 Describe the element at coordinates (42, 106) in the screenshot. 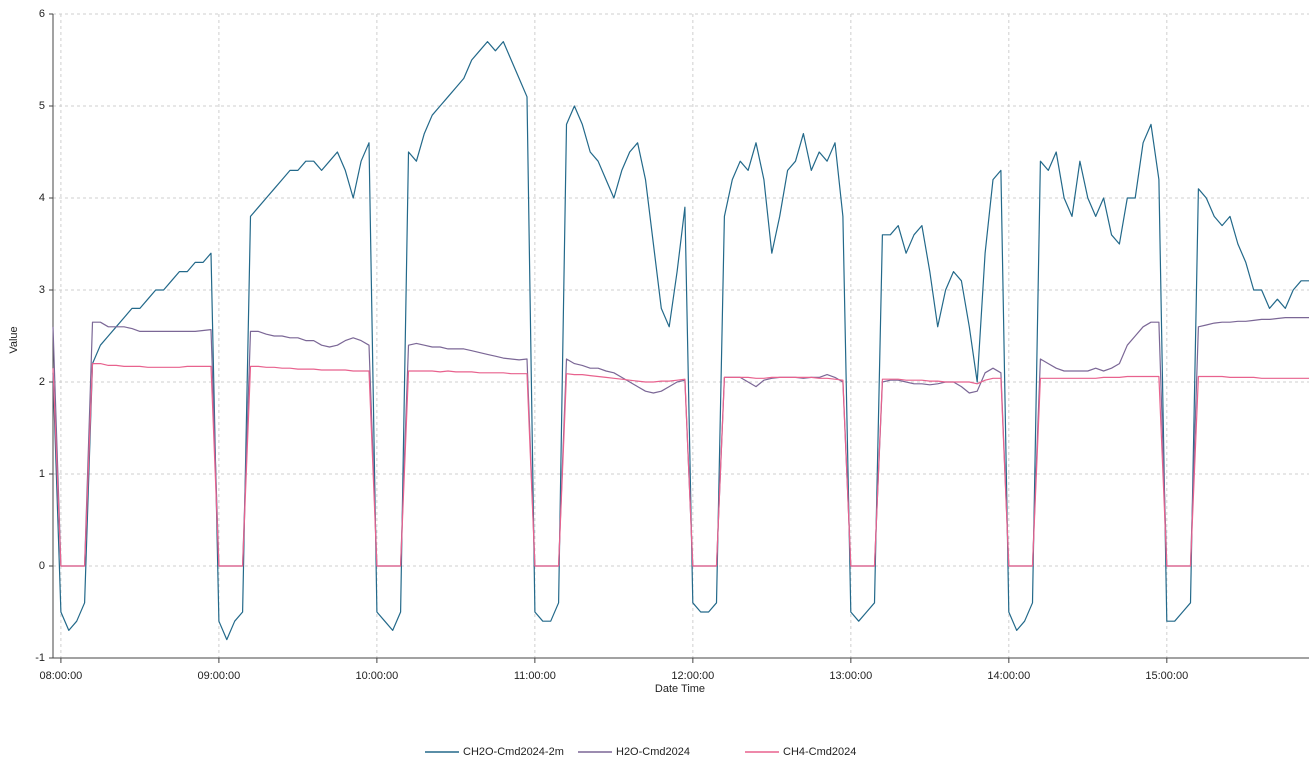

I see `y-tick-label: 5` at that location.